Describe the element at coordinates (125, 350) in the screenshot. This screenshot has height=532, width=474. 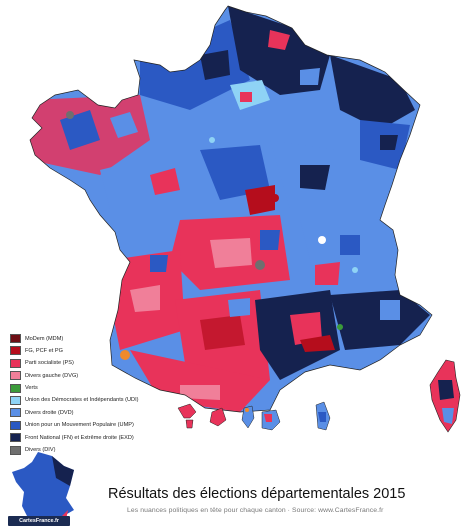
I see `legend-item: FG, PCF et PG` at that location.